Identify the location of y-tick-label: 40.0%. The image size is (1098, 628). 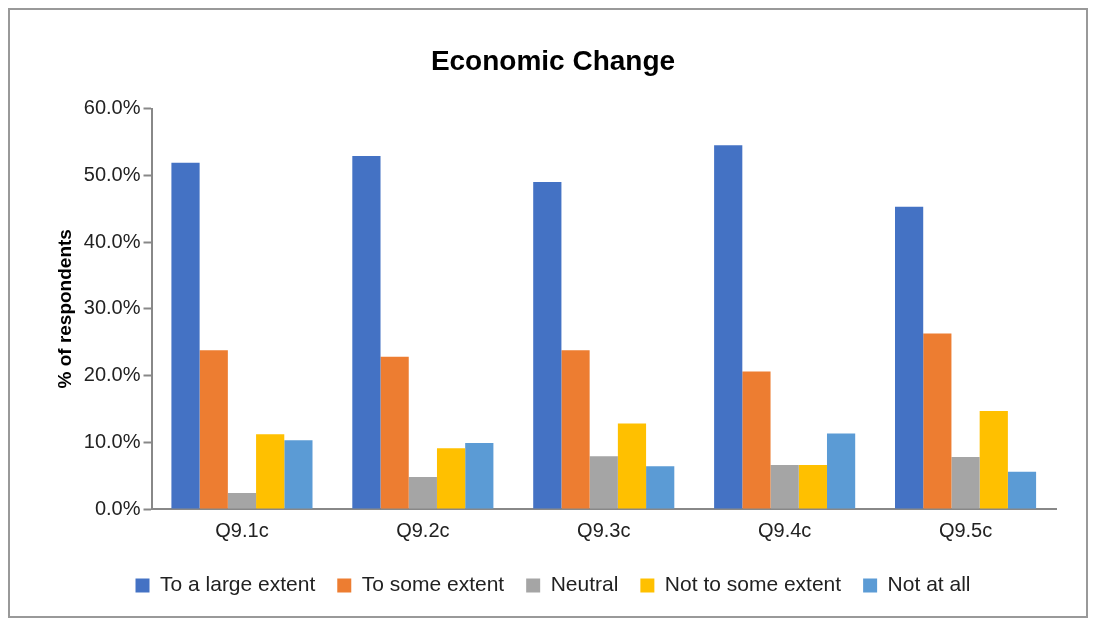
(112, 240).